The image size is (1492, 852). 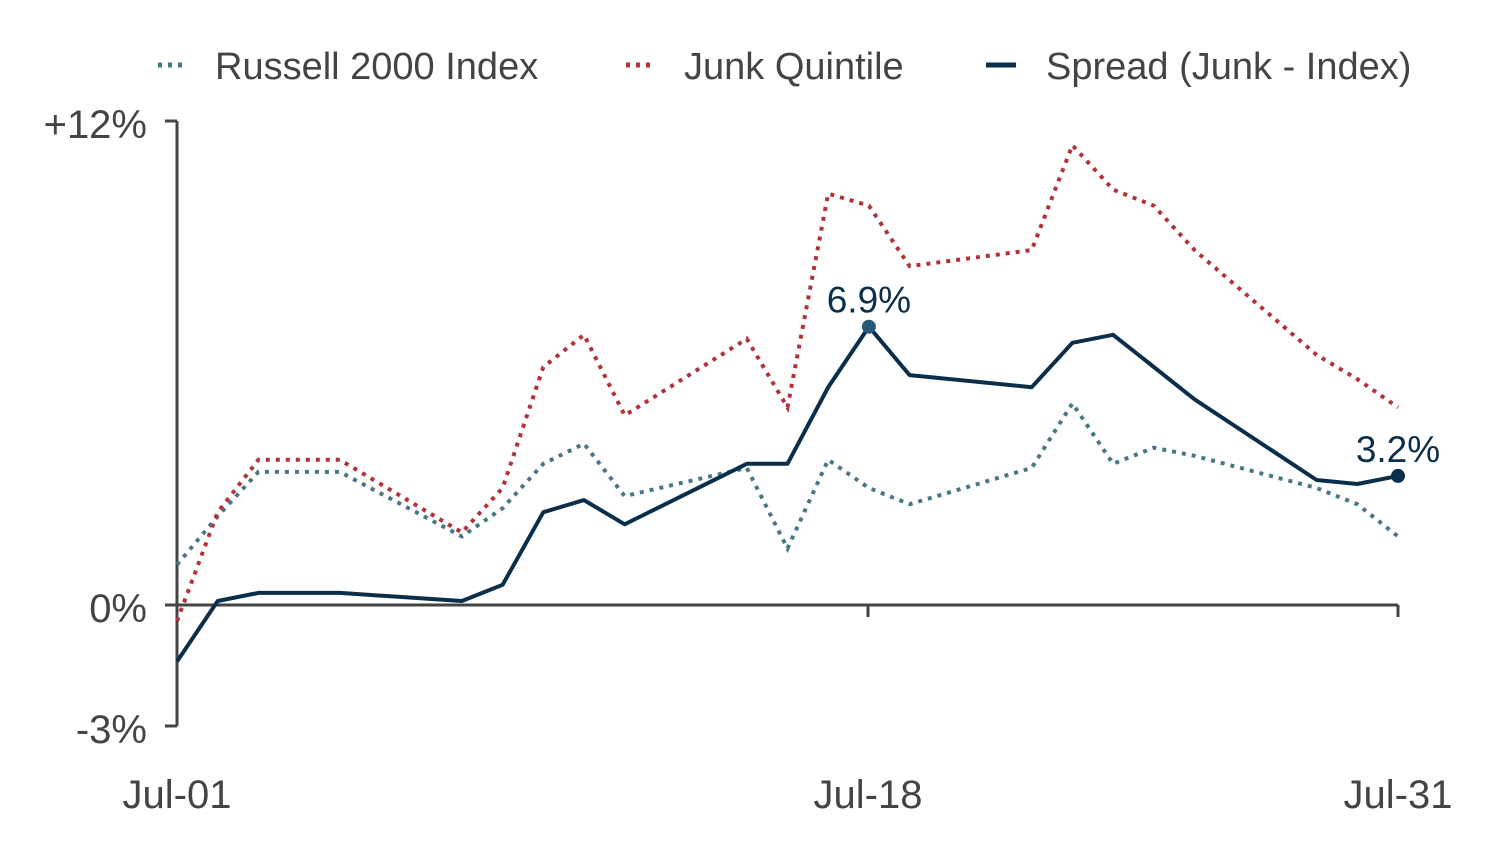 I want to click on legend-label-spread: Spread (Junk - Index), so click(x=1228, y=67).